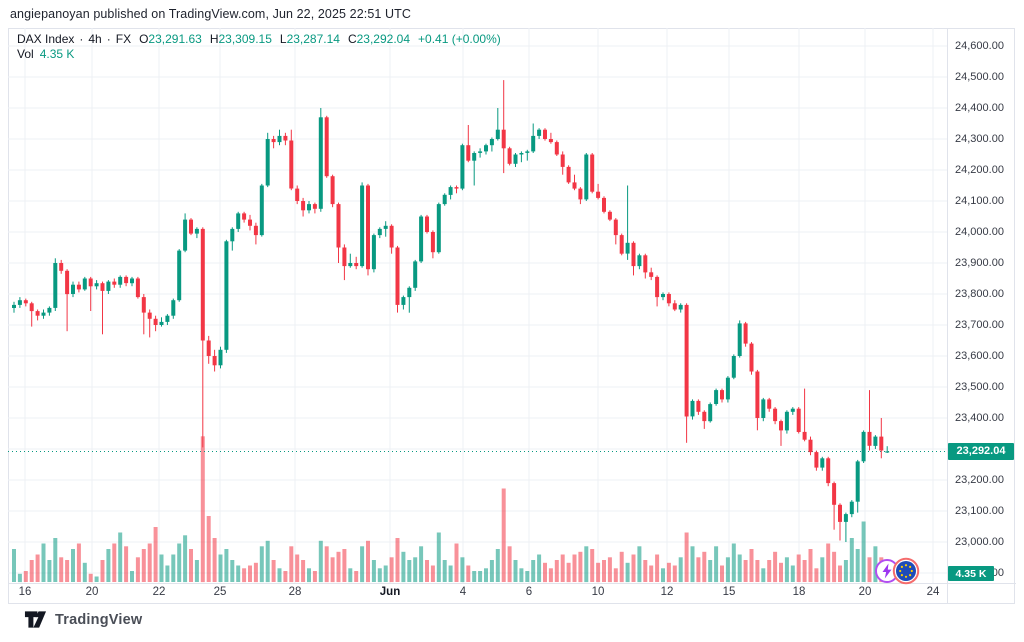 The width and height of the screenshot is (1024, 642). What do you see at coordinates (170, 39) in the screenshot?
I see `ohlc-open: O23,291.63` at bounding box center [170, 39].